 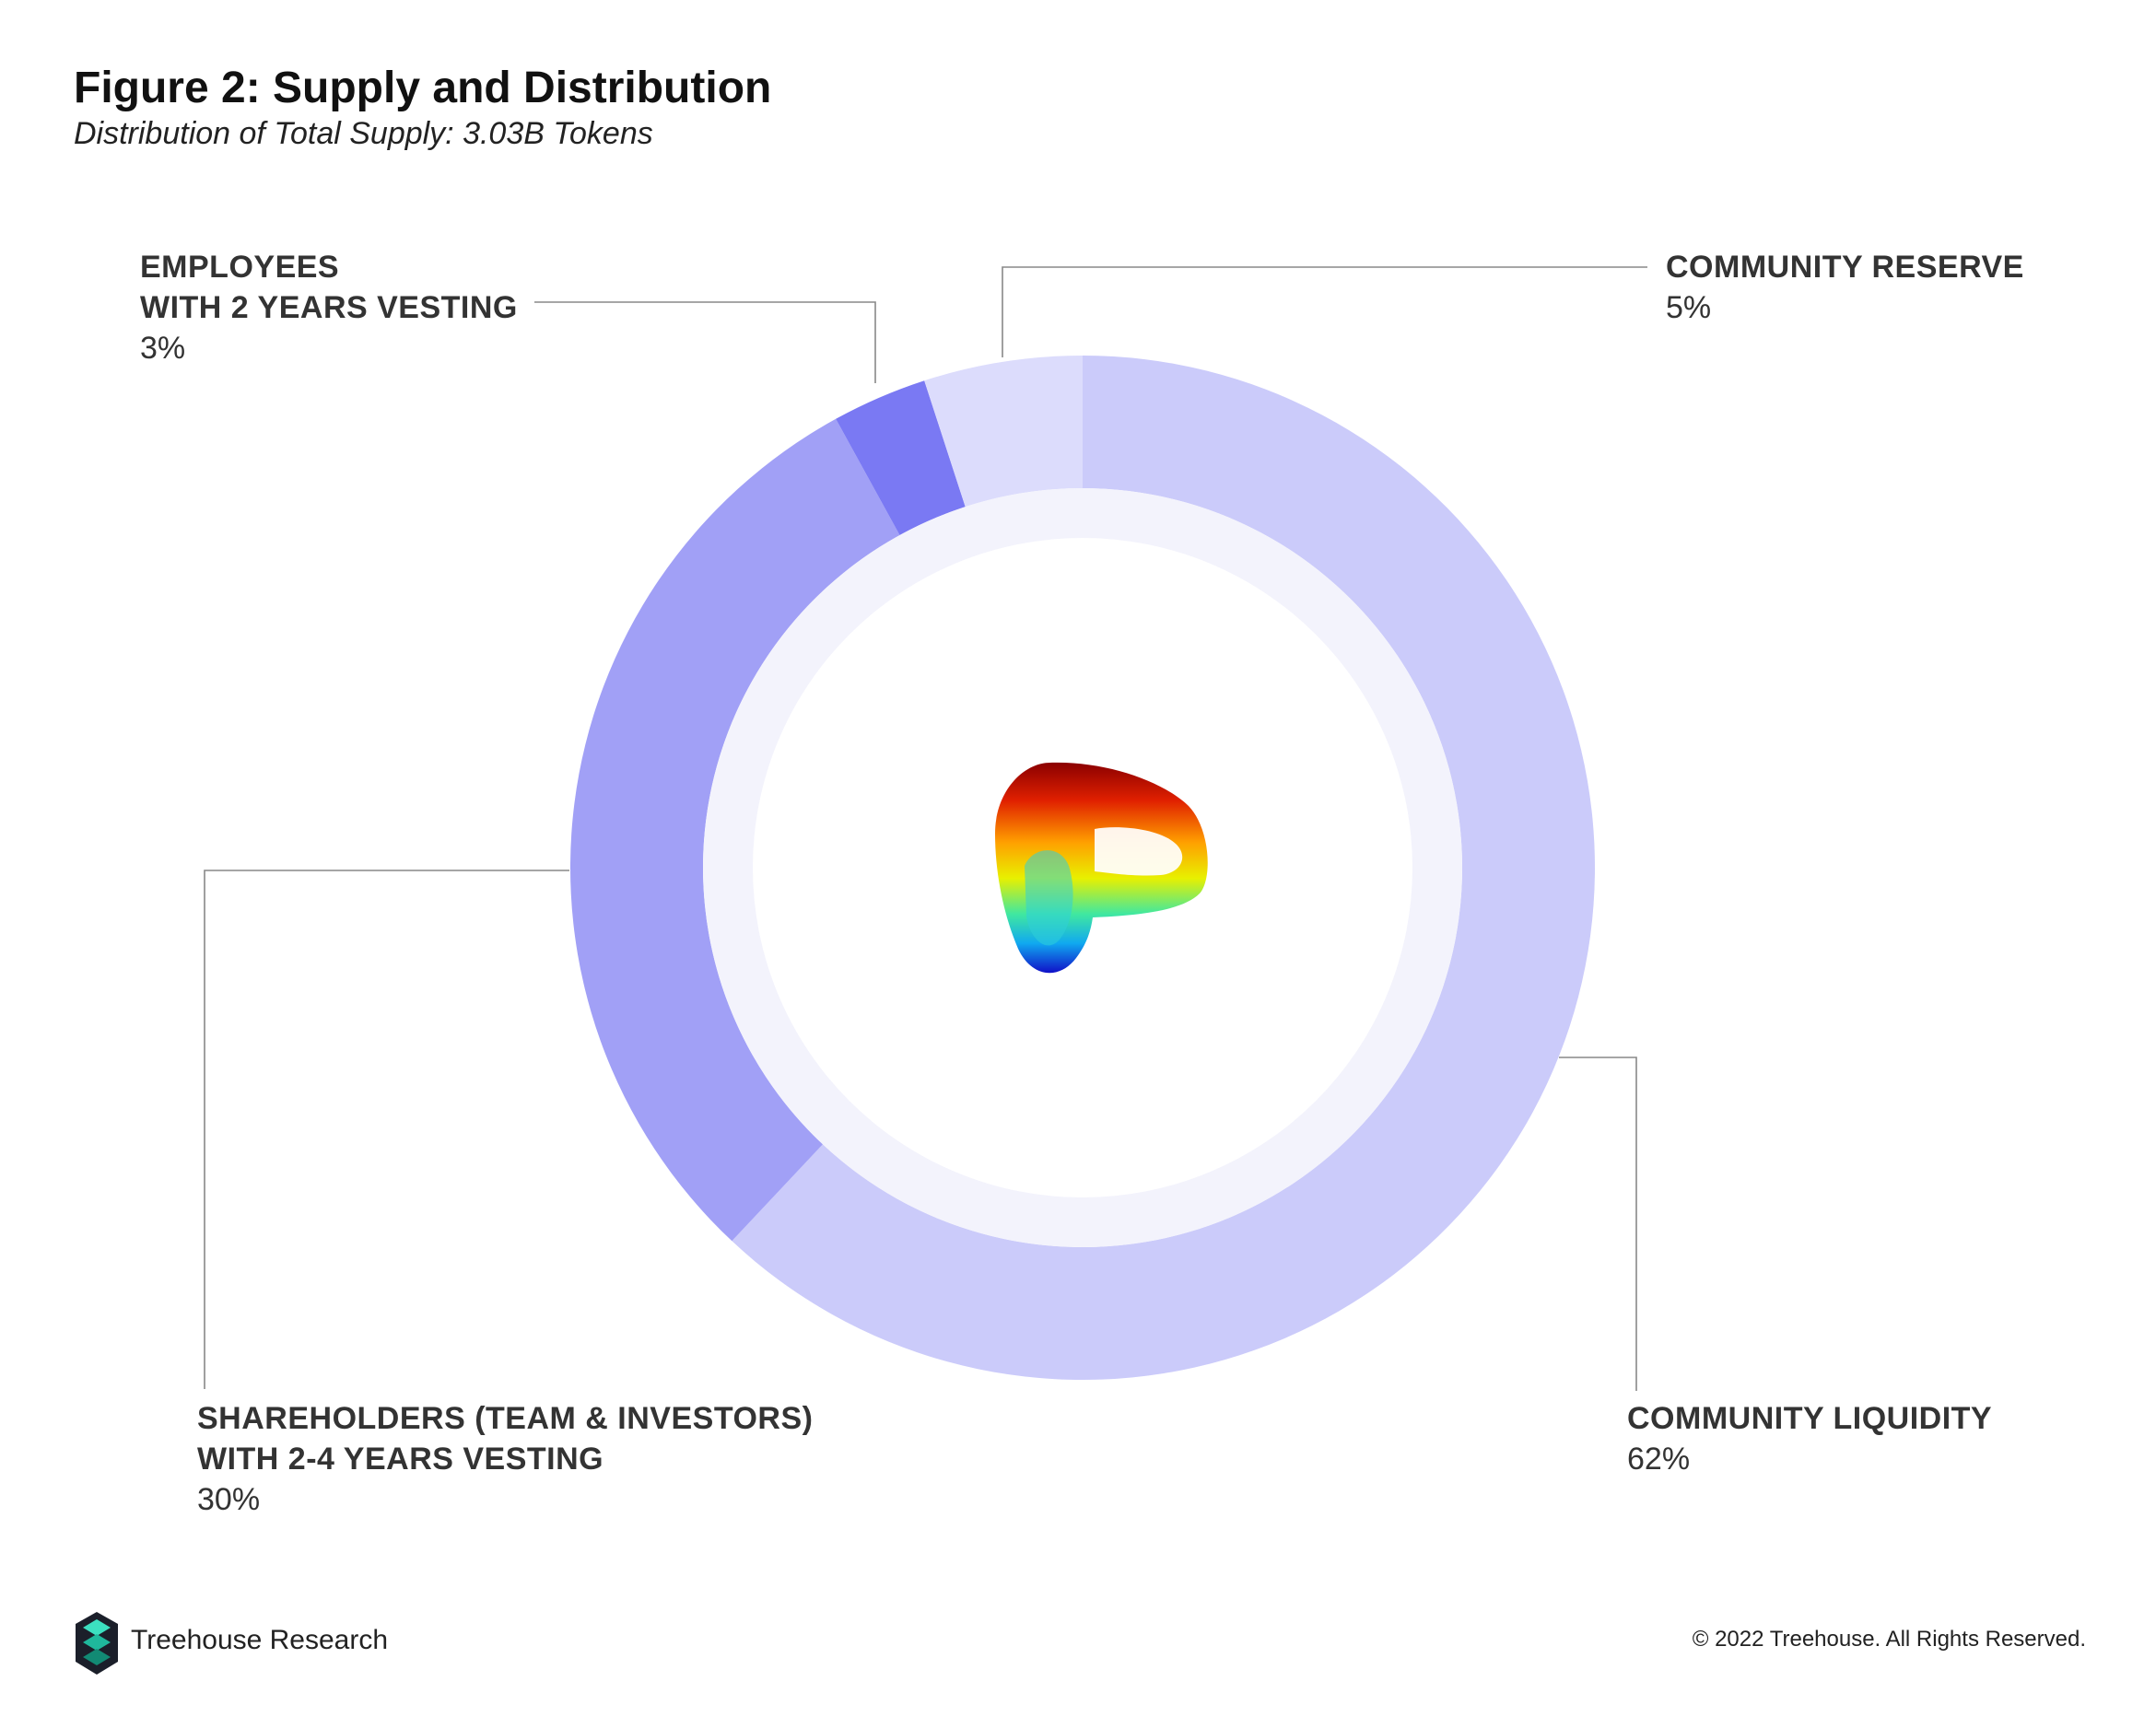 What do you see at coordinates (505, 1418) in the screenshot?
I see `slice-name: SHAREHOLDERS (TEAM & INVESTORS)` at bounding box center [505, 1418].